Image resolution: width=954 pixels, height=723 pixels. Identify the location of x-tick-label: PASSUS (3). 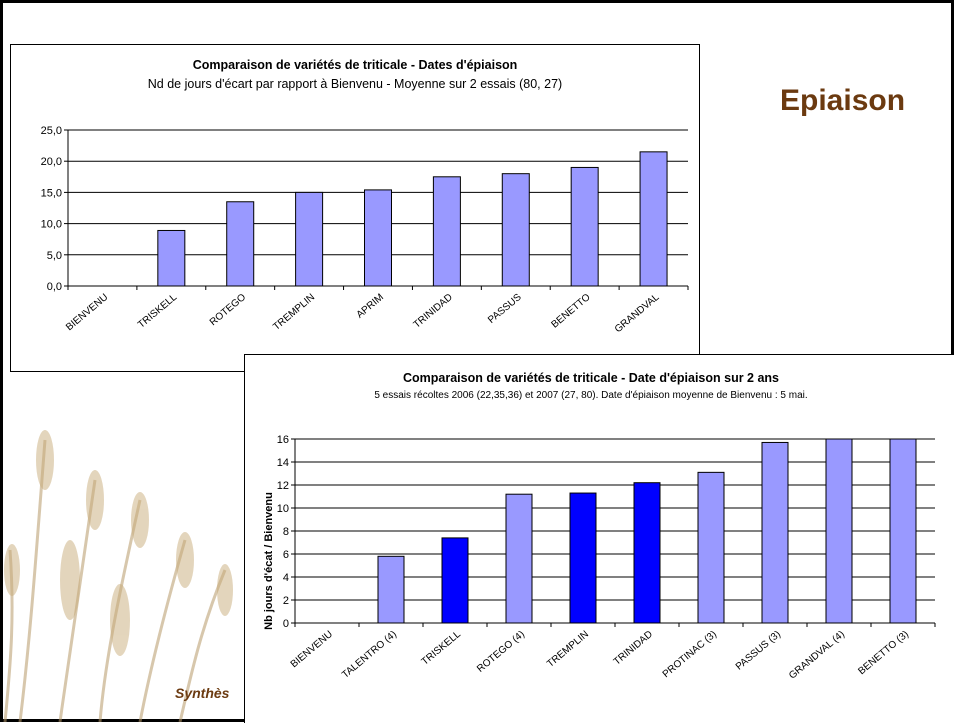
(758, 651).